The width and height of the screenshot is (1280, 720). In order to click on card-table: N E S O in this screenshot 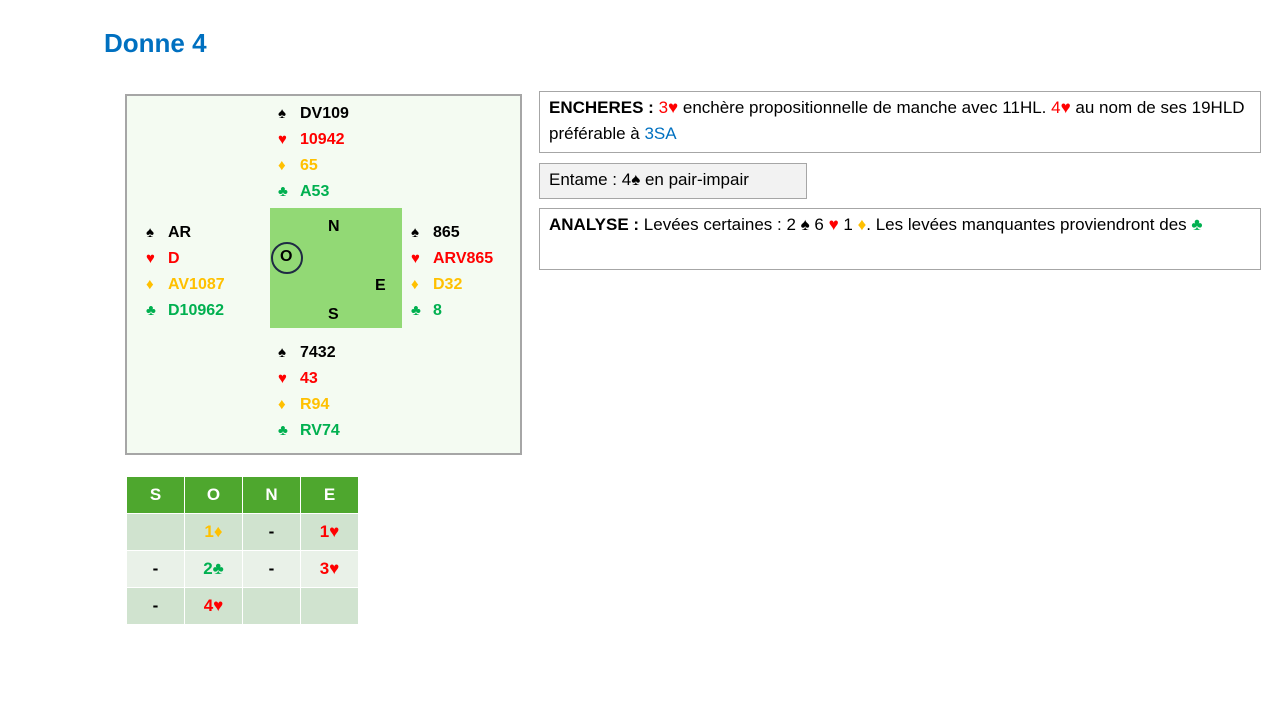, I will do `click(336, 268)`.